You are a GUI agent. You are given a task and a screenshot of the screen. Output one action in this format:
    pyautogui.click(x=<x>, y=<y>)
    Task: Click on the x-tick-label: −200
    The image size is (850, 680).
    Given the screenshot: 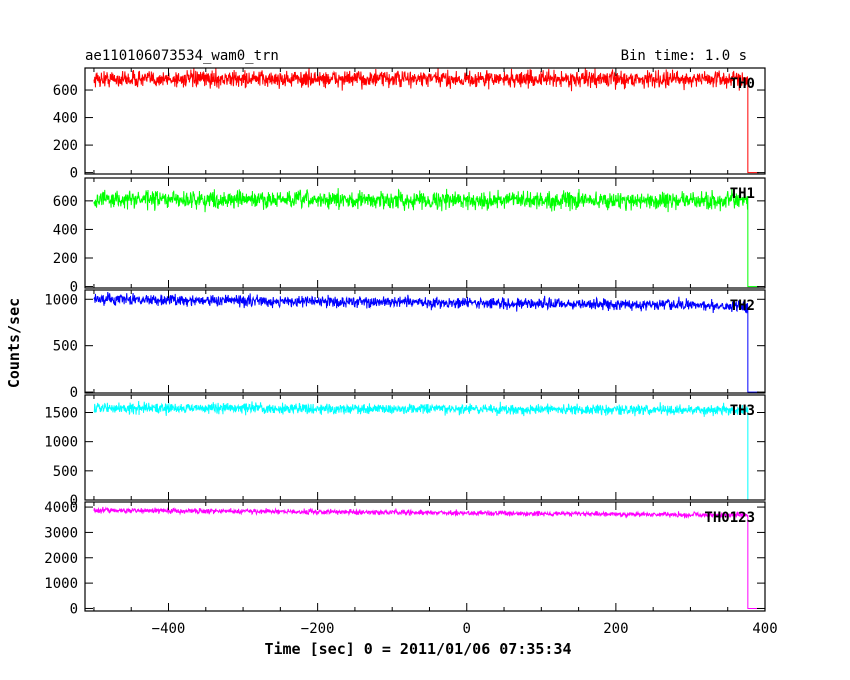 What is the action you would take?
    pyautogui.click(x=318, y=629)
    